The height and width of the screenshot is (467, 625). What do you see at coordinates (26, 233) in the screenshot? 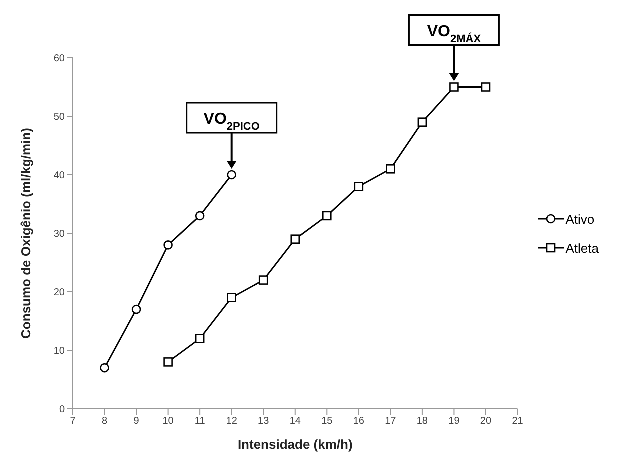
I see `y-axis-title: Consumo de Oxigênio (ml/kg/min)` at bounding box center [26, 233].